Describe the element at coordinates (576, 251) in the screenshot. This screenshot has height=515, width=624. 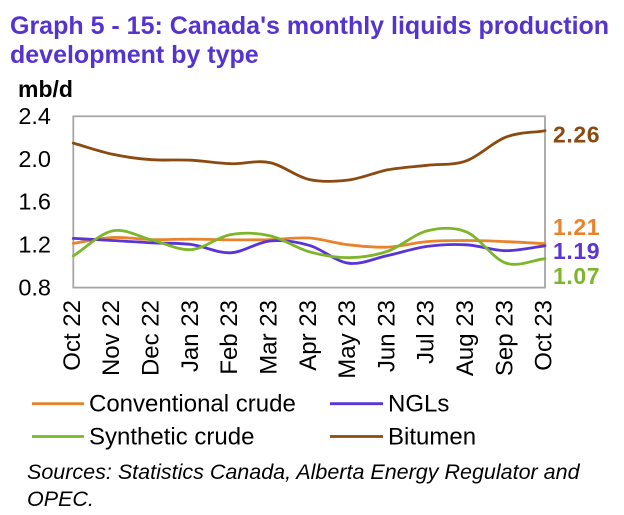
I see `svg-text: 1.19` at that location.